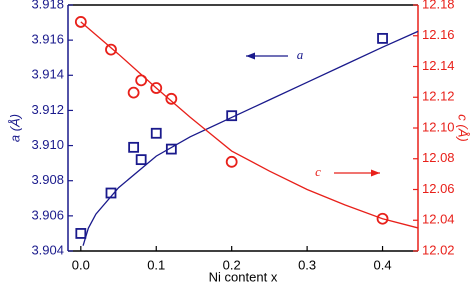 This screenshot has height=291, width=474. I want to click on annotation: a, so click(300, 54).